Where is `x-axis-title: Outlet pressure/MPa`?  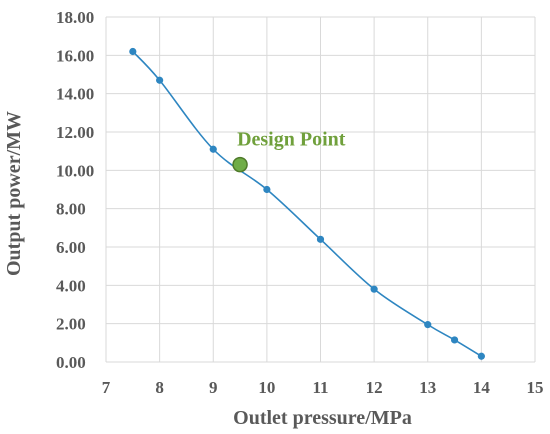 x-axis-title: Outlet pressure/MPa is located at coordinates (322, 418).